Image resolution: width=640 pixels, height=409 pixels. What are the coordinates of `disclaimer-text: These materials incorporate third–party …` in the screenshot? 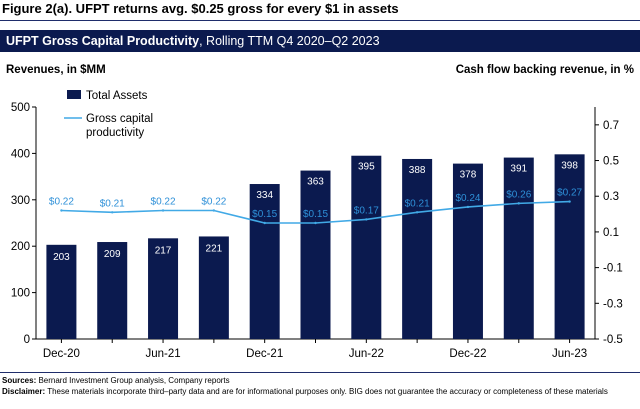 It's located at (326, 391).